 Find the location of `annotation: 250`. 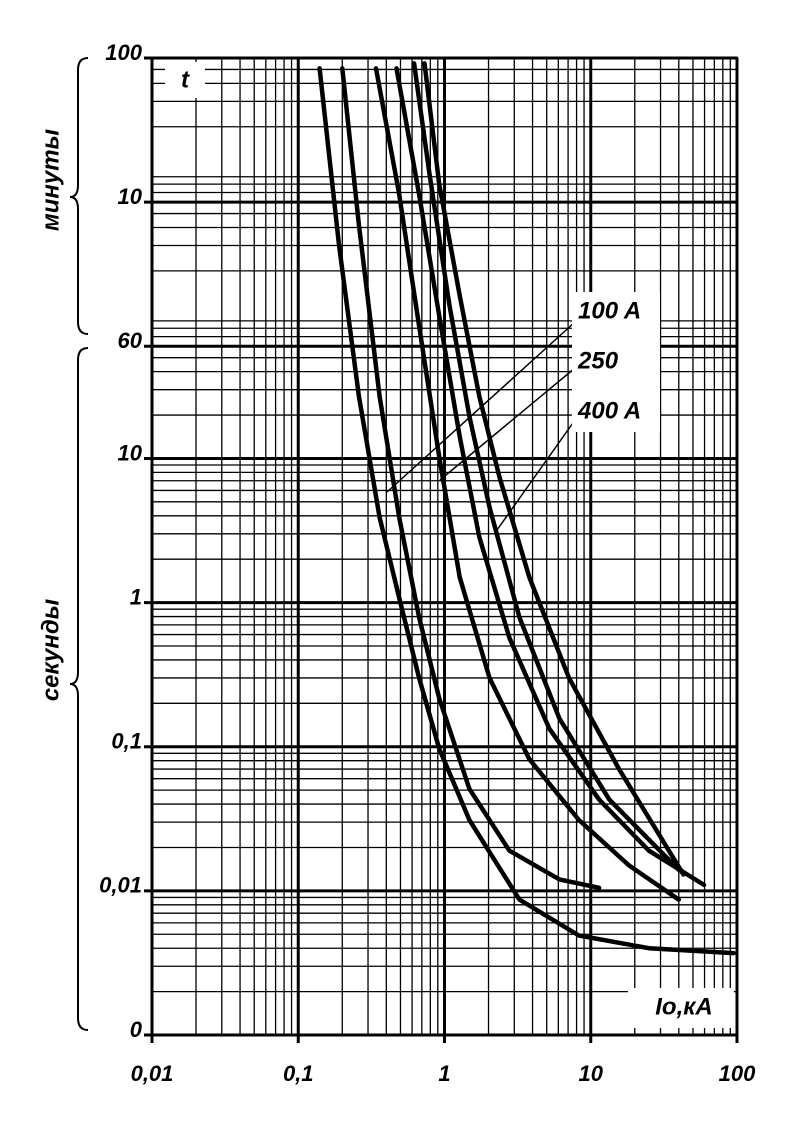

annotation: 250 is located at coordinates (598, 360).